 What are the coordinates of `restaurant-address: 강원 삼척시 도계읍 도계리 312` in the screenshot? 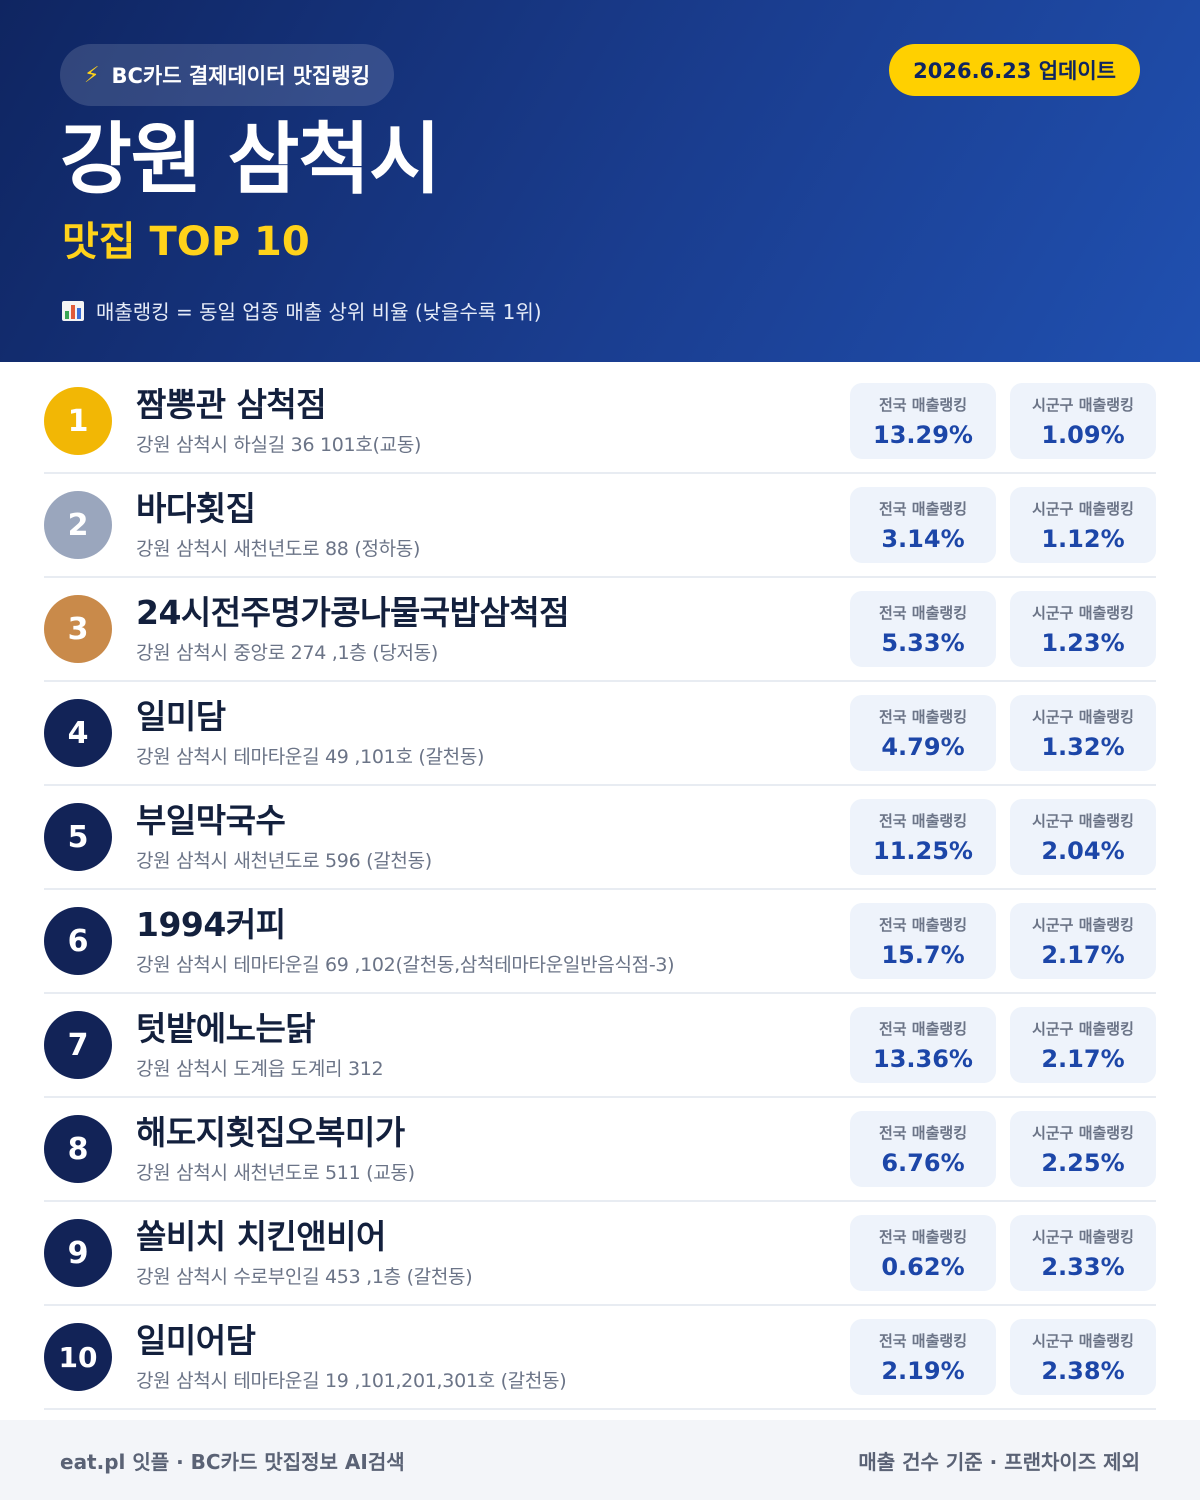 It's located at (260, 1069).